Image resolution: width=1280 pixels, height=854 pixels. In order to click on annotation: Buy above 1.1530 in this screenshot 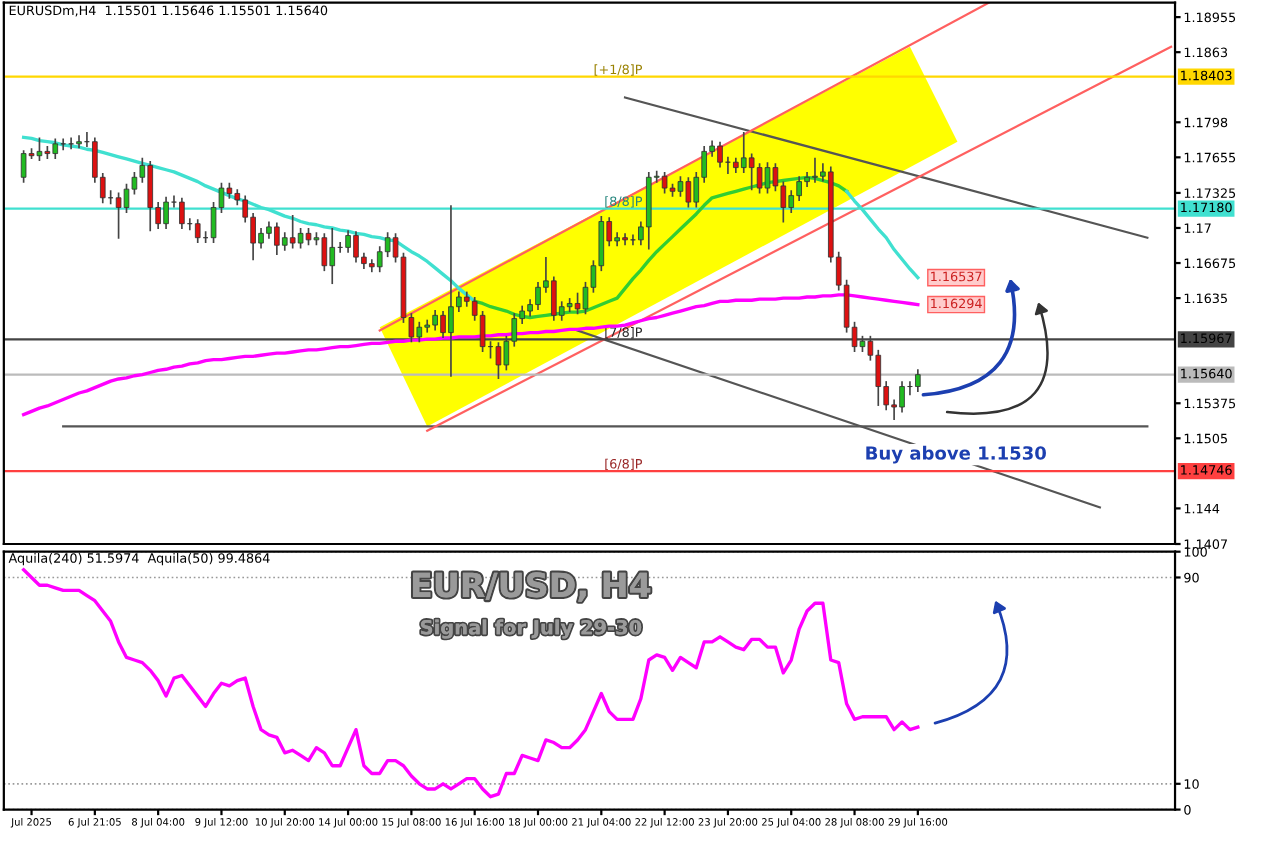, I will do `click(956, 454)`.